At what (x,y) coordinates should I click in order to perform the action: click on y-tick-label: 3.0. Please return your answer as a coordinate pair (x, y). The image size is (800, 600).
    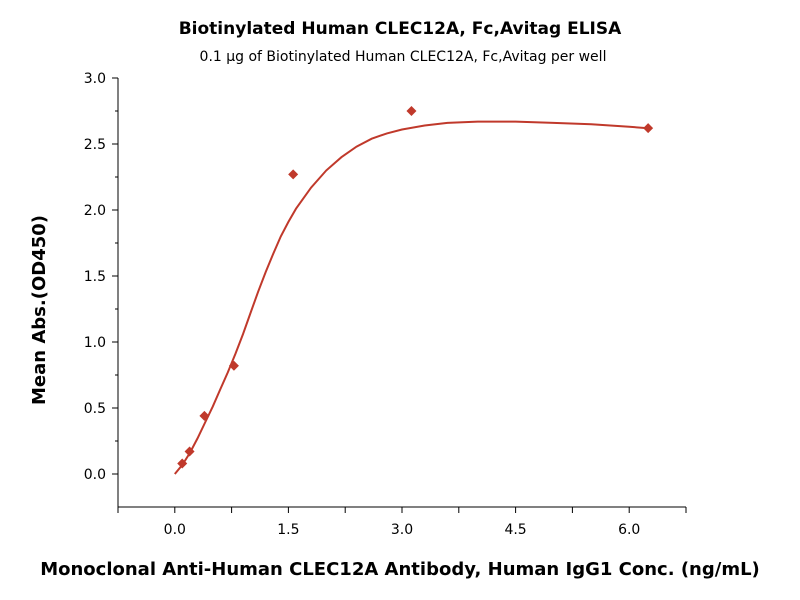
    Looking at the image, I should click on (95, 79).